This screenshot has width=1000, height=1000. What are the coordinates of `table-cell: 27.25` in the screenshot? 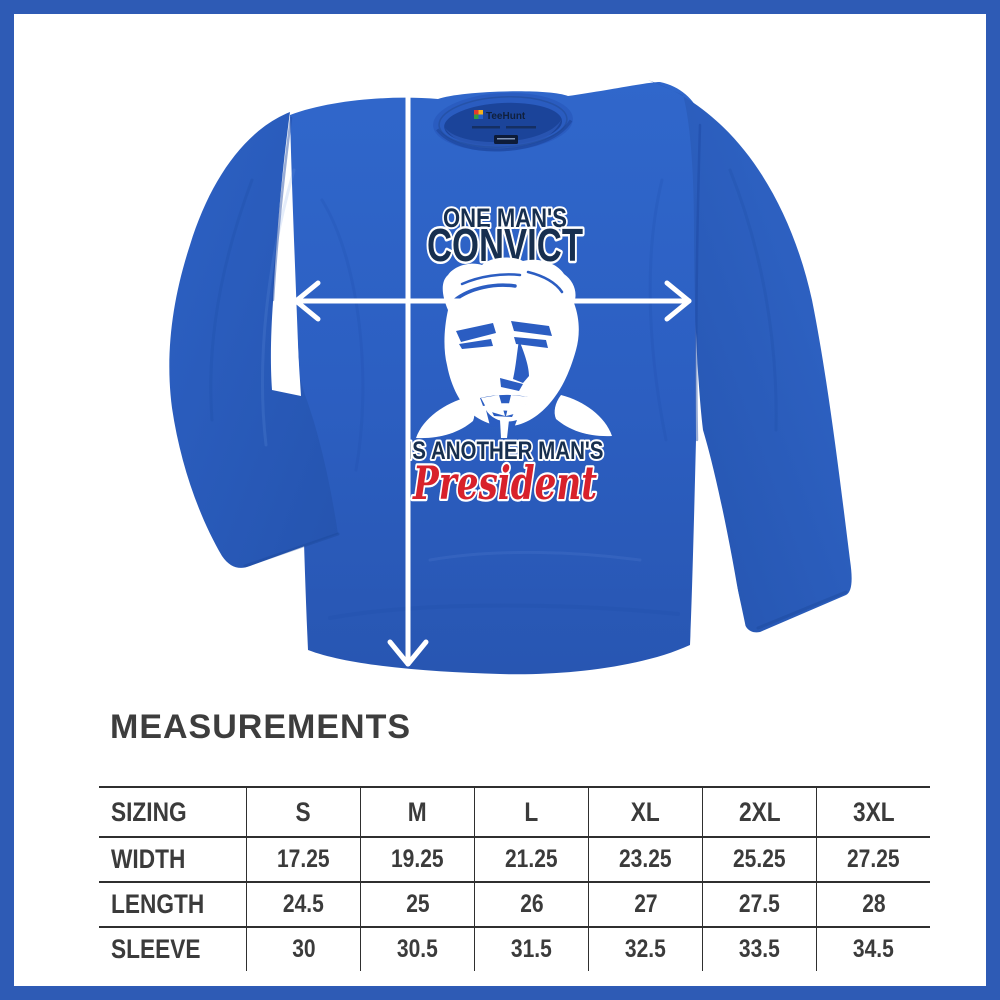 It's located at (873, 858).